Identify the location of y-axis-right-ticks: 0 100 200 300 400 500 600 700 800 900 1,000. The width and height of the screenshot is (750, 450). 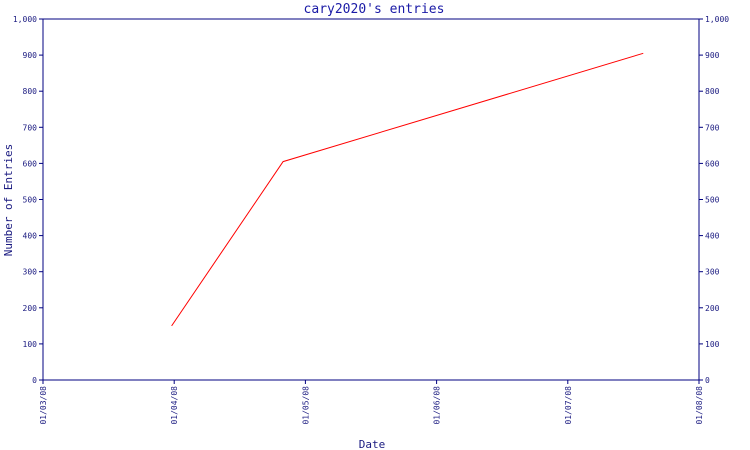
(714, 200).